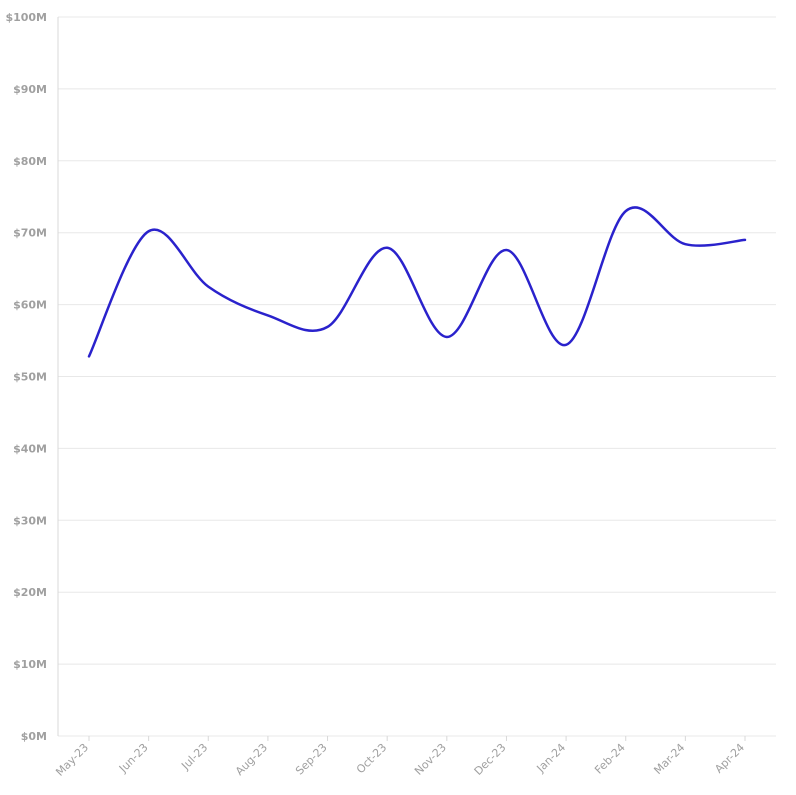 This screenshot has height=795, width=796. What do you see at coordinates (30, 305) in the screenshot?
I see `y-tick-label: $60M` at bounding box center [30, 305].